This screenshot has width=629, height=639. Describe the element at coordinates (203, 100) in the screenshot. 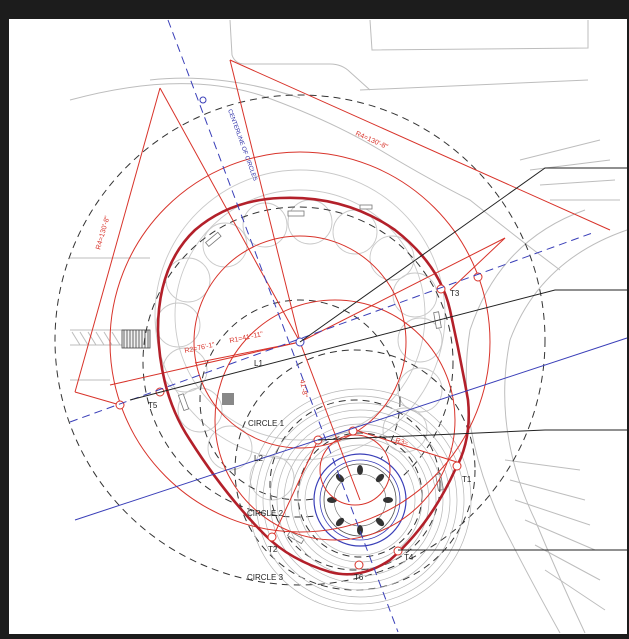

I see `axis-top-marker` at that location.